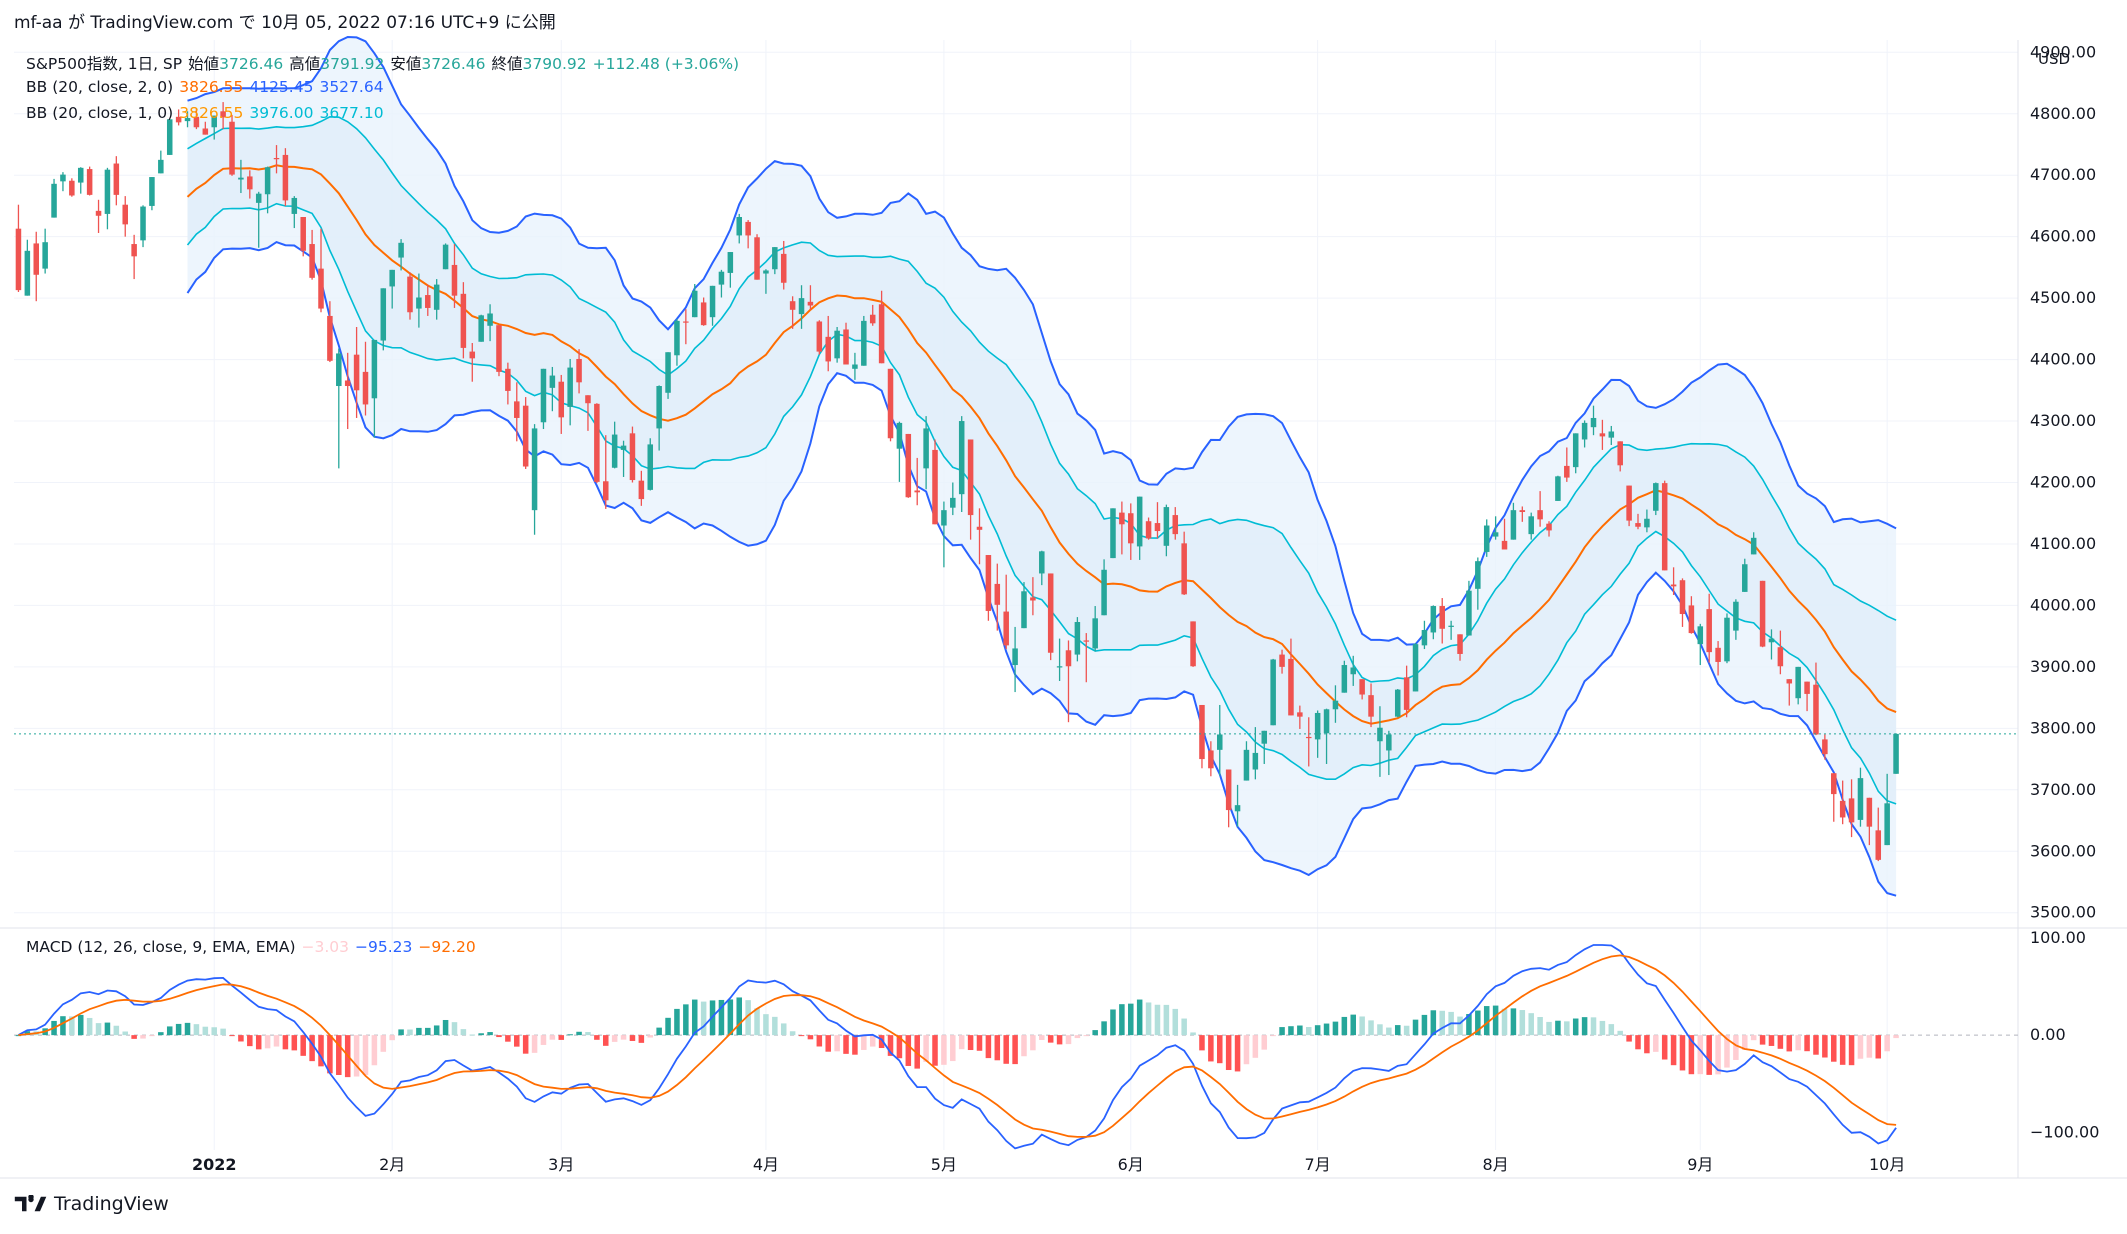  I want to click on symbol-label: S&P500指数, 1日, SP, so click(104, 64).